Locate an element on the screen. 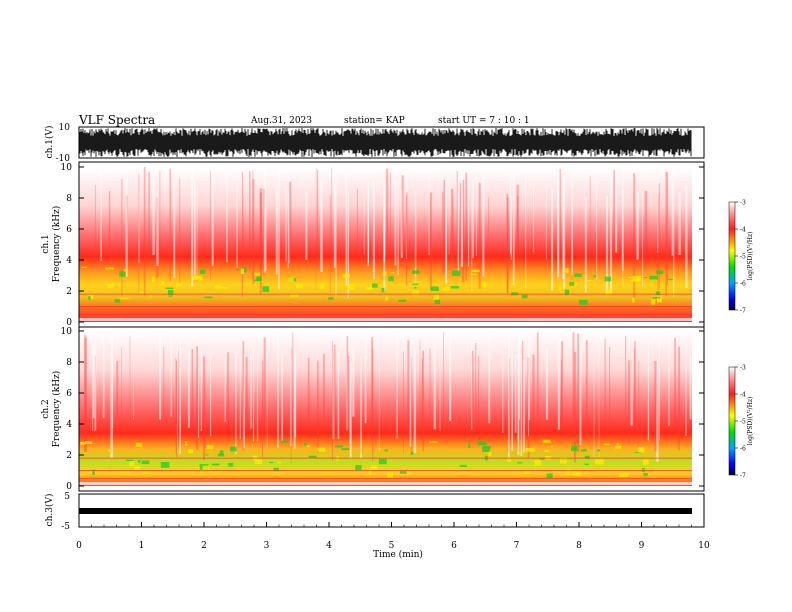 Image resolution: width=792 pixels, height=612 pixels. time-tick-label-9: 9 is located at coordinates (642, 546).